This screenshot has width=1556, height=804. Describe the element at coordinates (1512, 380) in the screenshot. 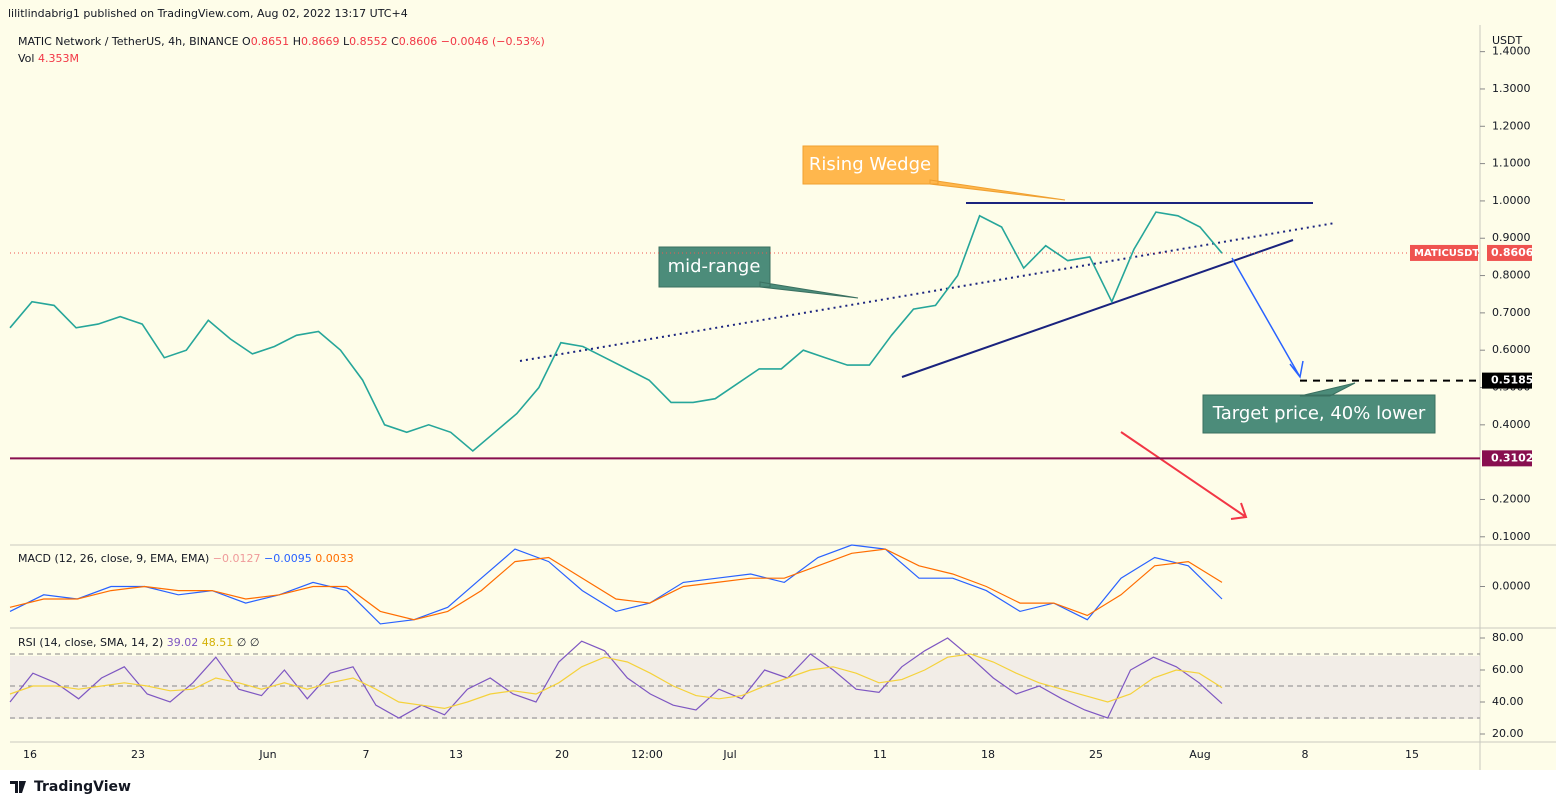

I see `level-label: 0.5185` at that location.